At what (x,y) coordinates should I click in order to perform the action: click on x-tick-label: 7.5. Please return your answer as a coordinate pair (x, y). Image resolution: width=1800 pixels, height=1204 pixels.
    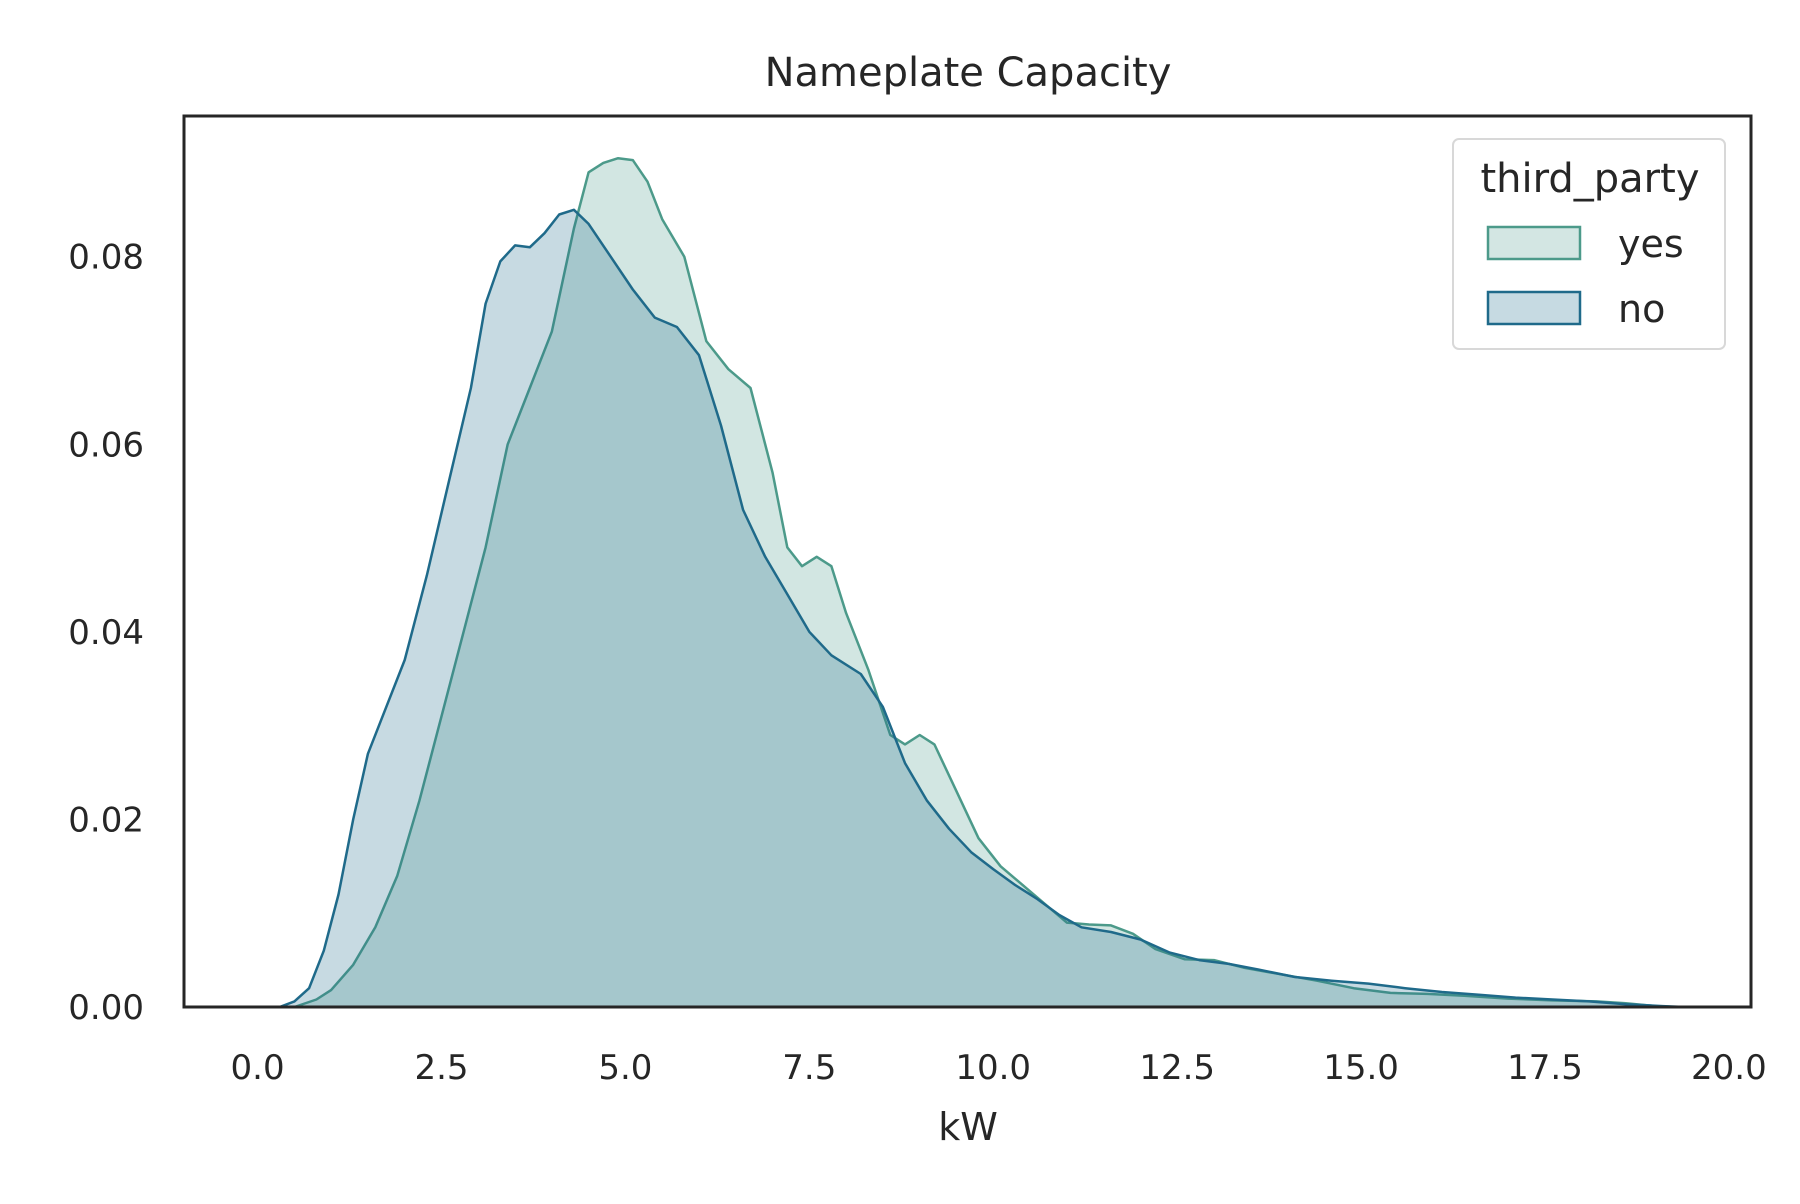
    Looking at the image, I should click on (809, 1068).